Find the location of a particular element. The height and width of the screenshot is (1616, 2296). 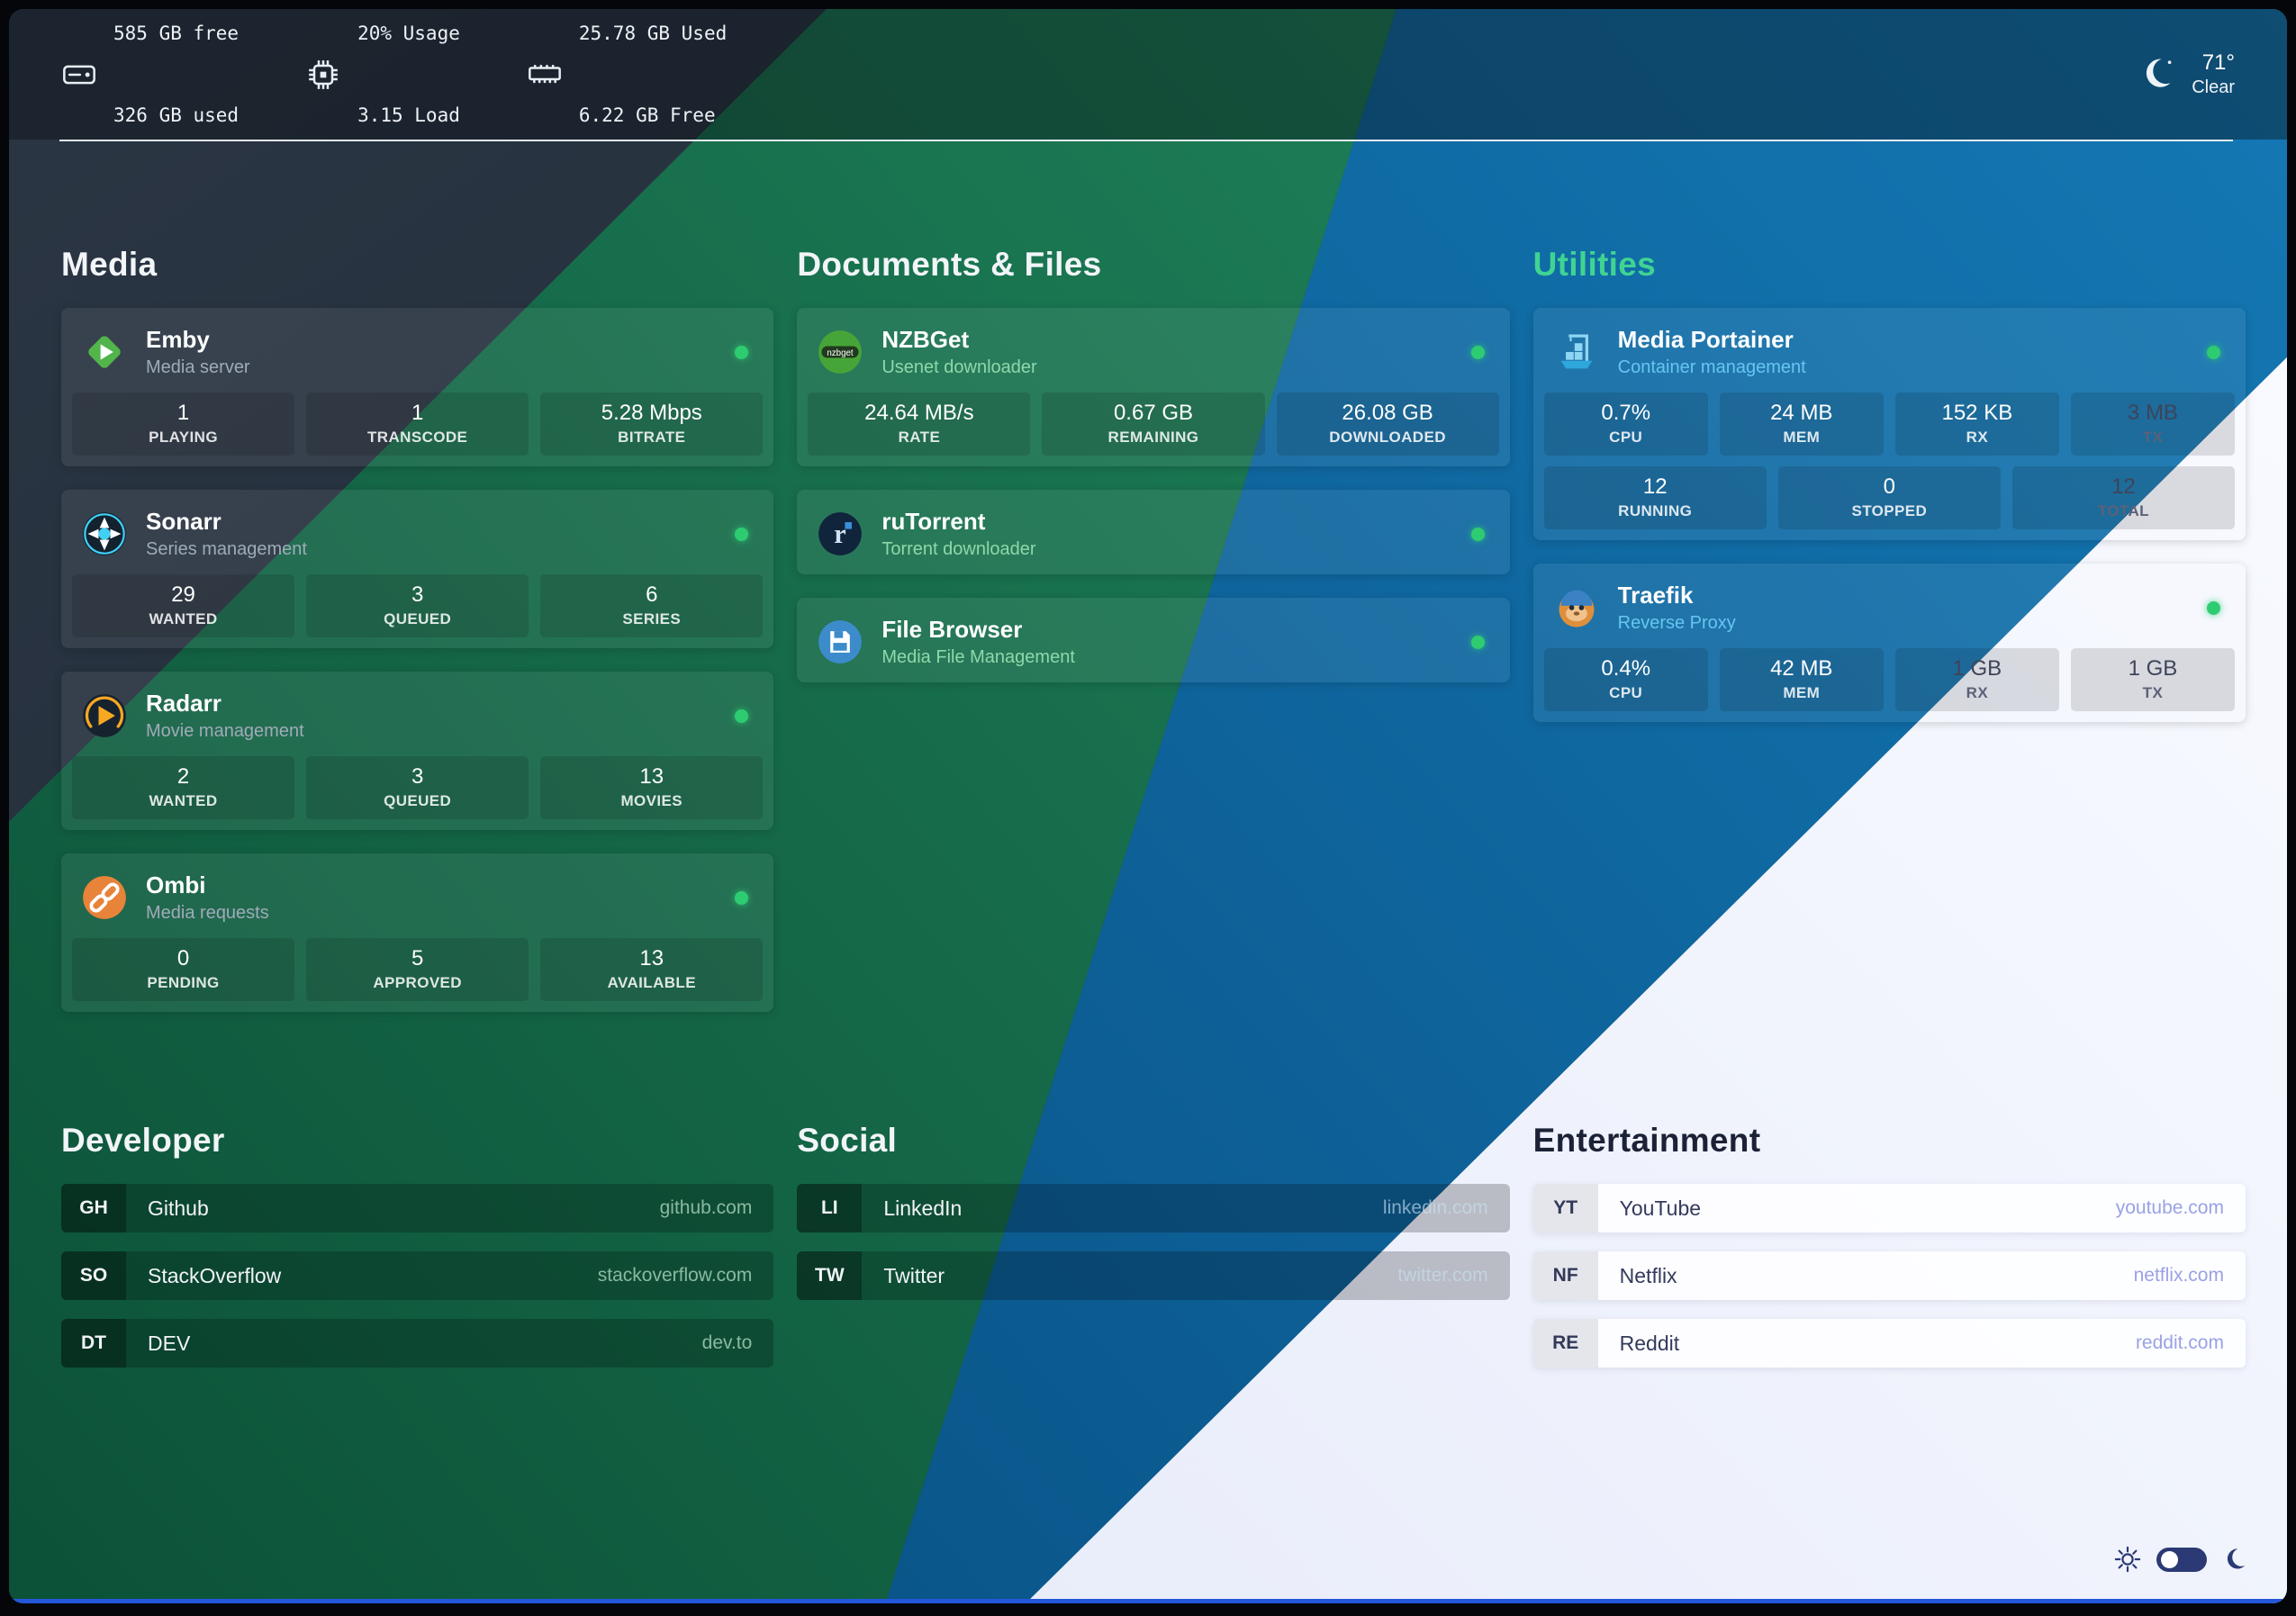

stat-pending: 0 PENDING is located at coordinates (183, 969).